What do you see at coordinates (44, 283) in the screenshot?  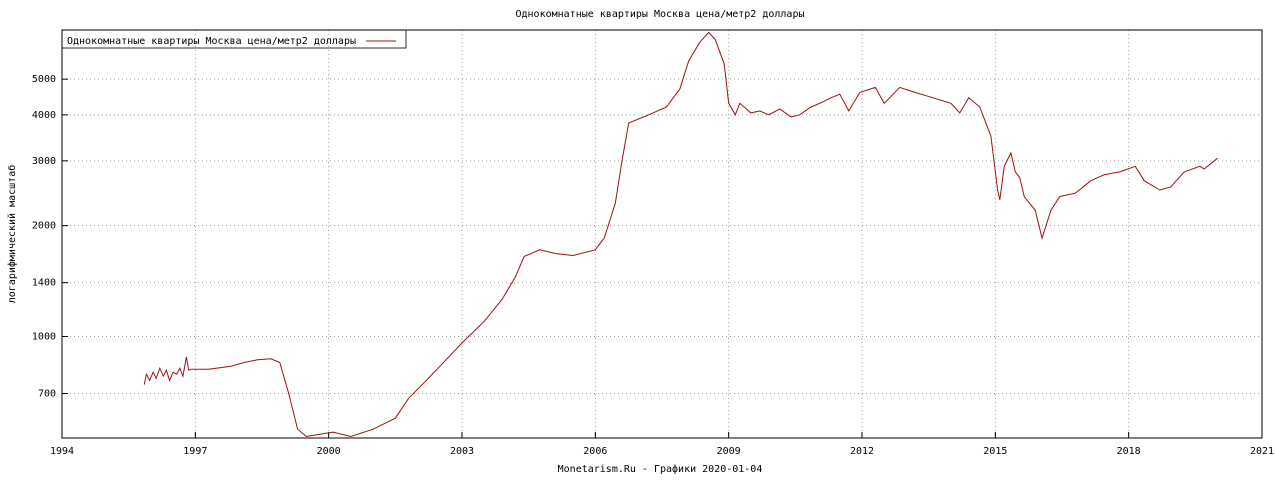 I see `y-tick-label: 1400` at bounding box center [44, 283].